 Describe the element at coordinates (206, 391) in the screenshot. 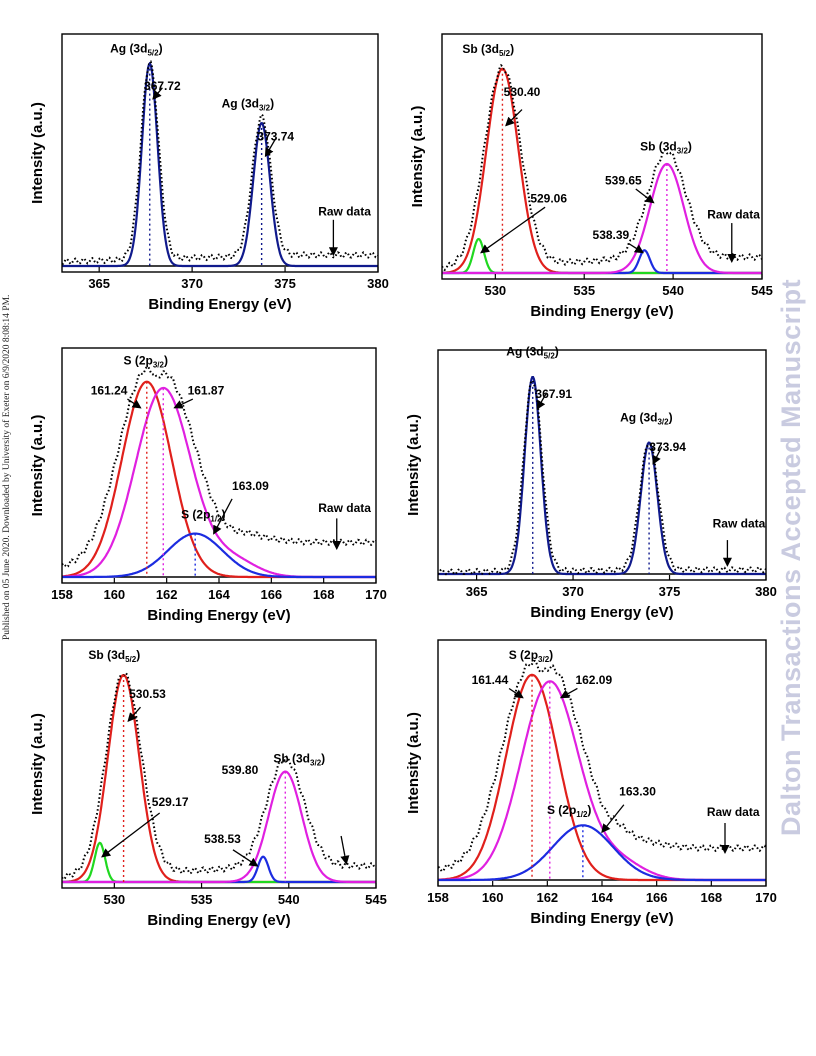

I see `annotation-label: 161.87` at that location.